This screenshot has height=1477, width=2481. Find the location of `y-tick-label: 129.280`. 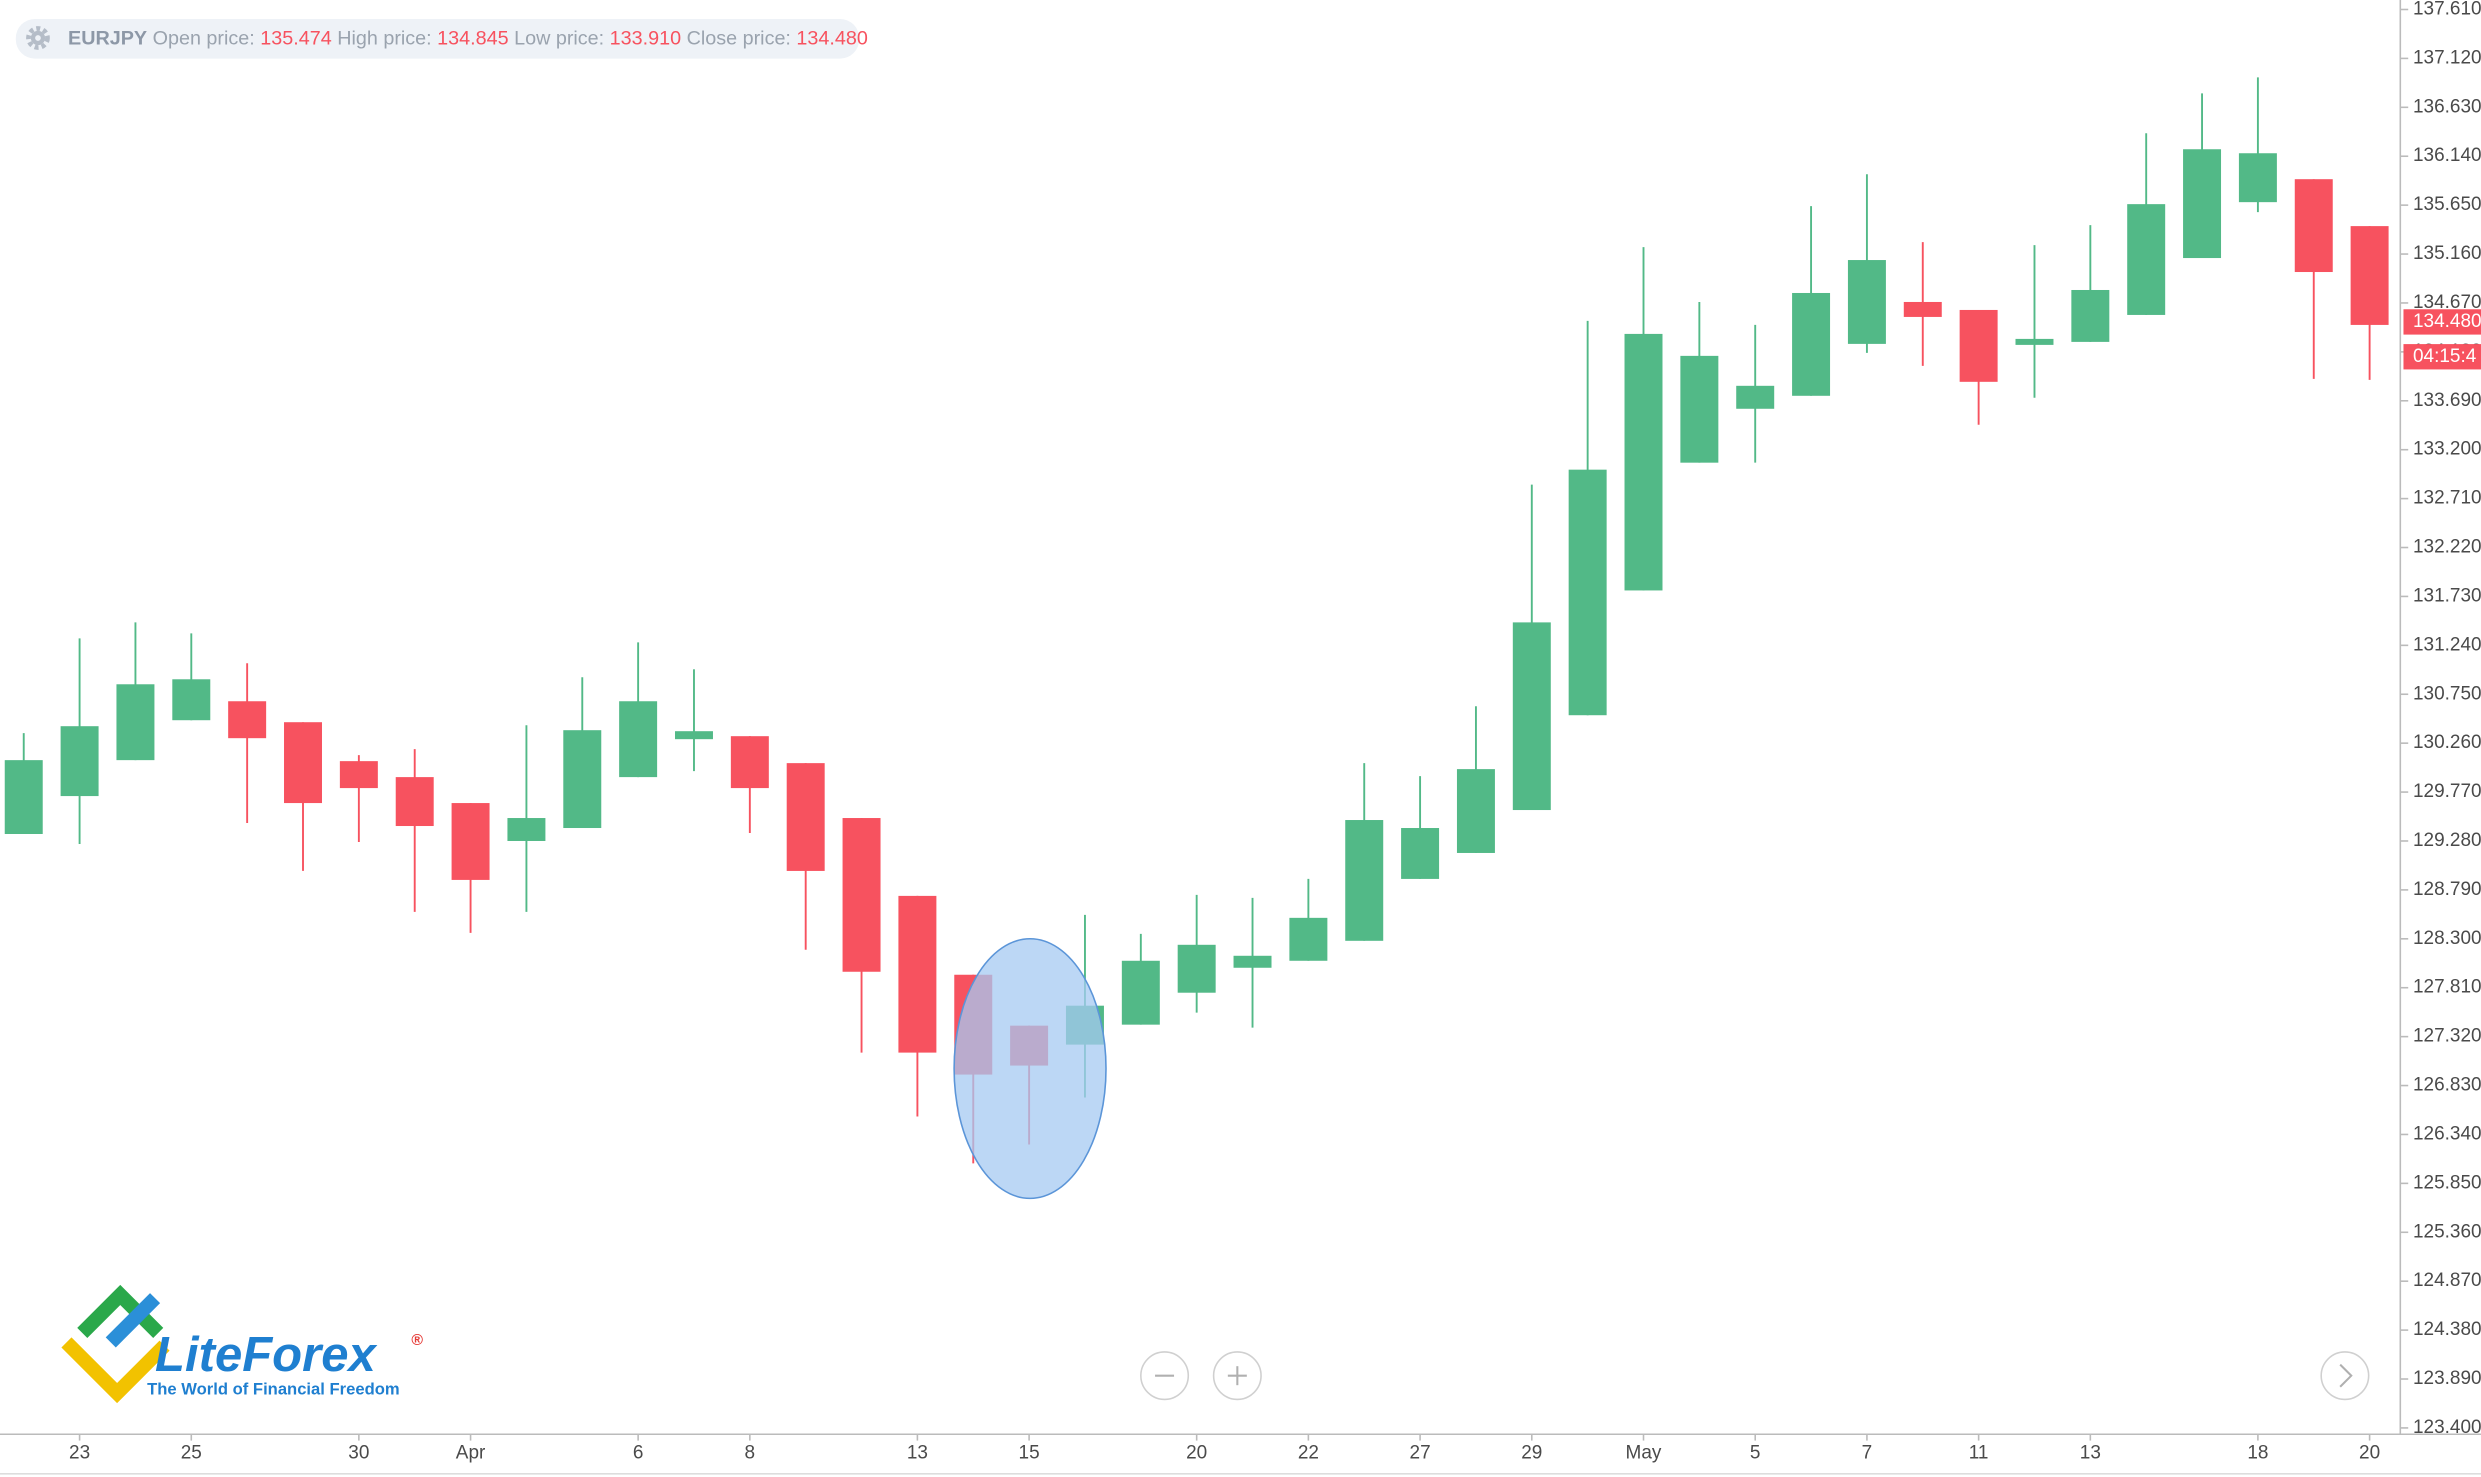

y-tick-label: 129.280 is located at coordinates (2447, 840).